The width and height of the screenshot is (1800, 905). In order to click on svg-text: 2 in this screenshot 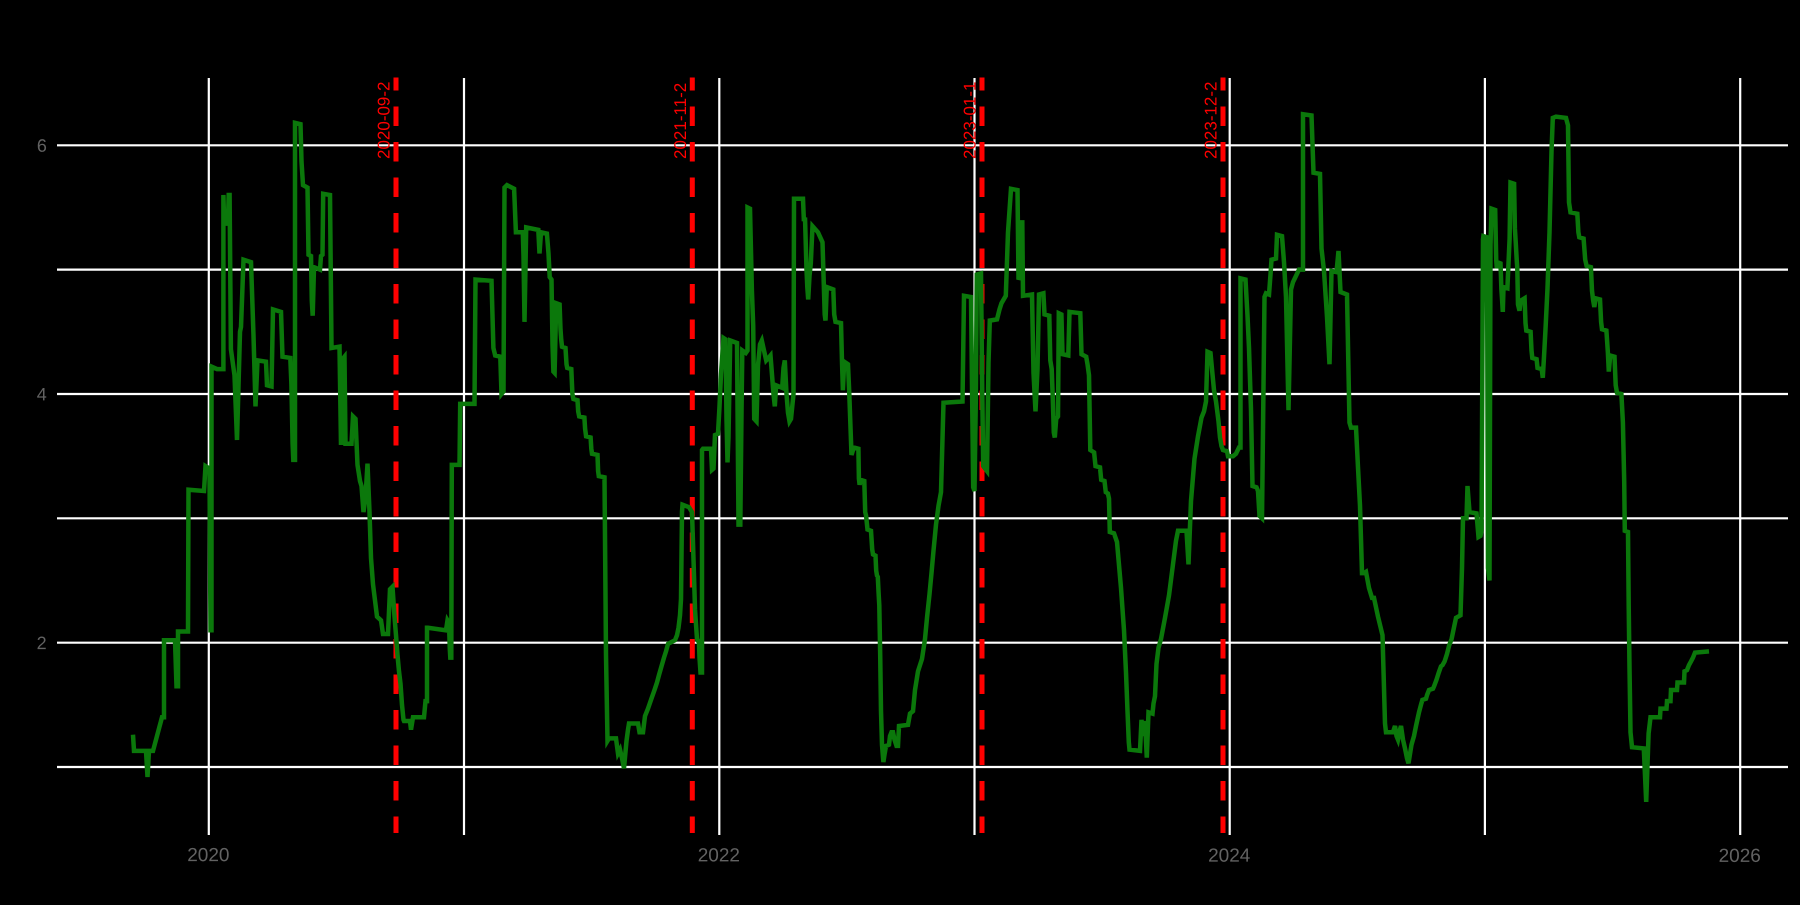, I will do `click(42, 643)`.